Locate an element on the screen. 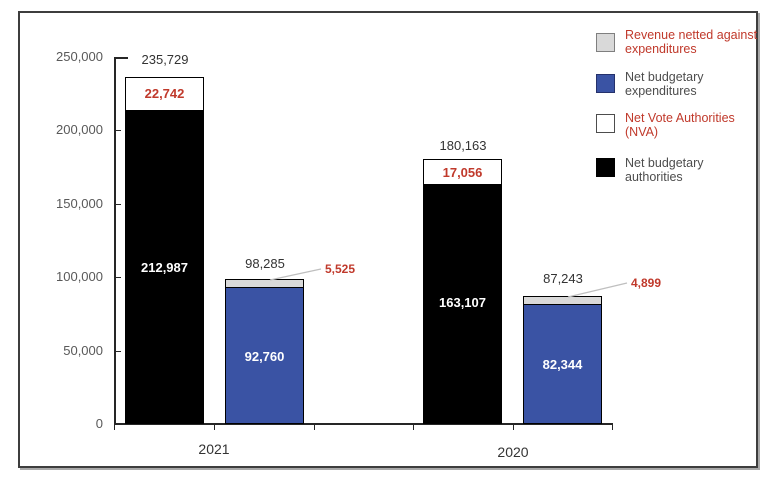 The height and width of the screenshot is (487, 774). legend-label-expenditures: Net budgetary expenditures is located at coordinates (664, 84).